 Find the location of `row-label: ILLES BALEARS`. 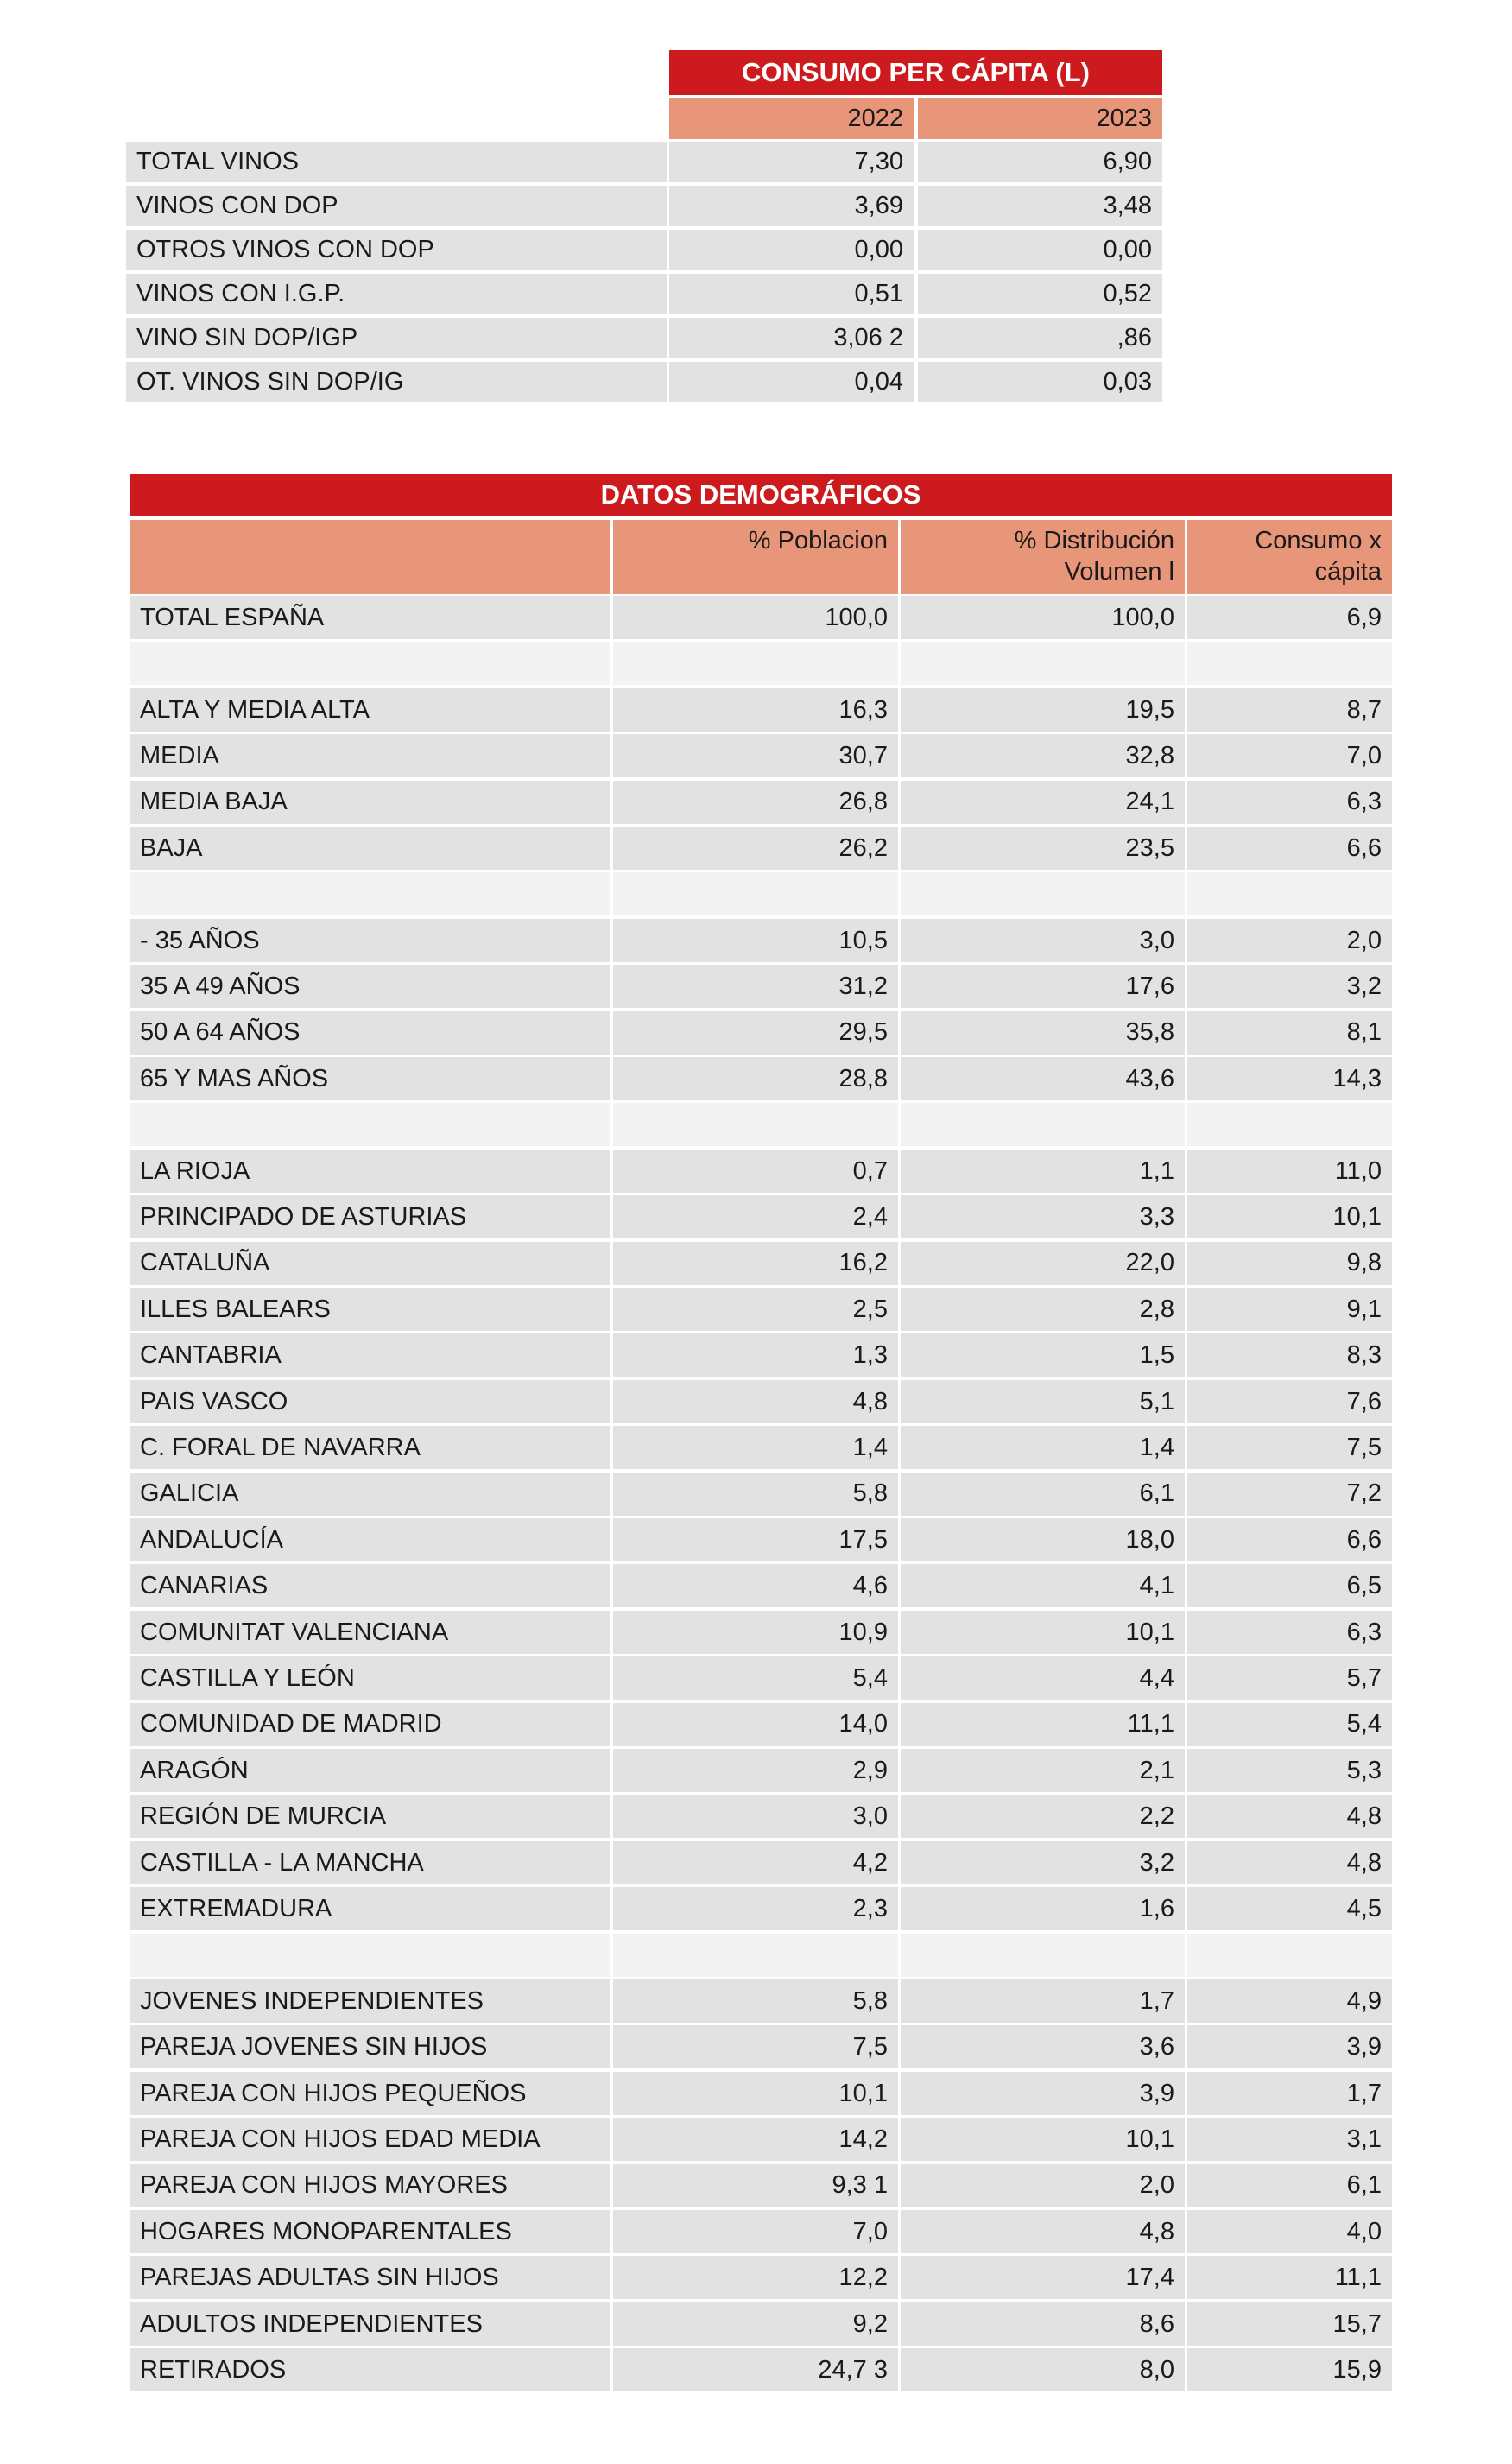

row-label: ILLES BALEARS is located at coordinates (370, 1309).